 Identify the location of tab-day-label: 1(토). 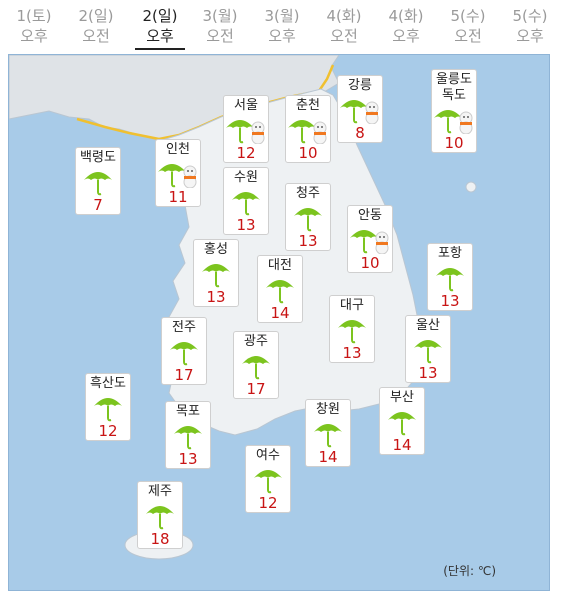
(34, 16).